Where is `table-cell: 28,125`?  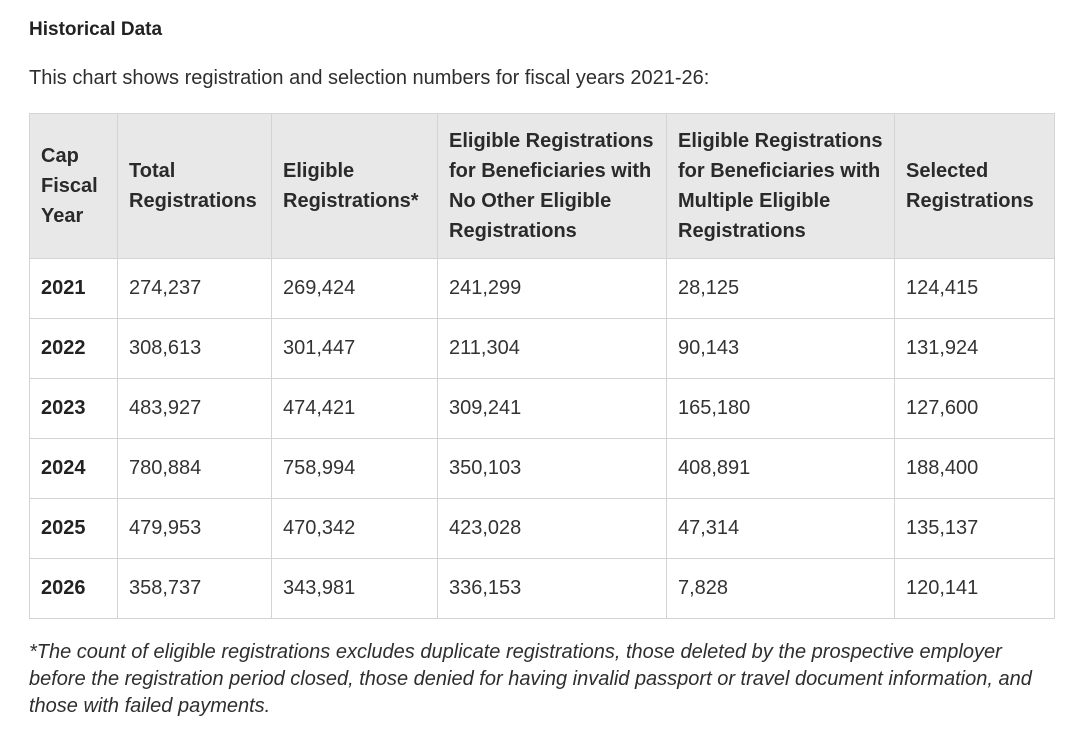 table-cell: 28,125 is located at coordinates (780, 288).